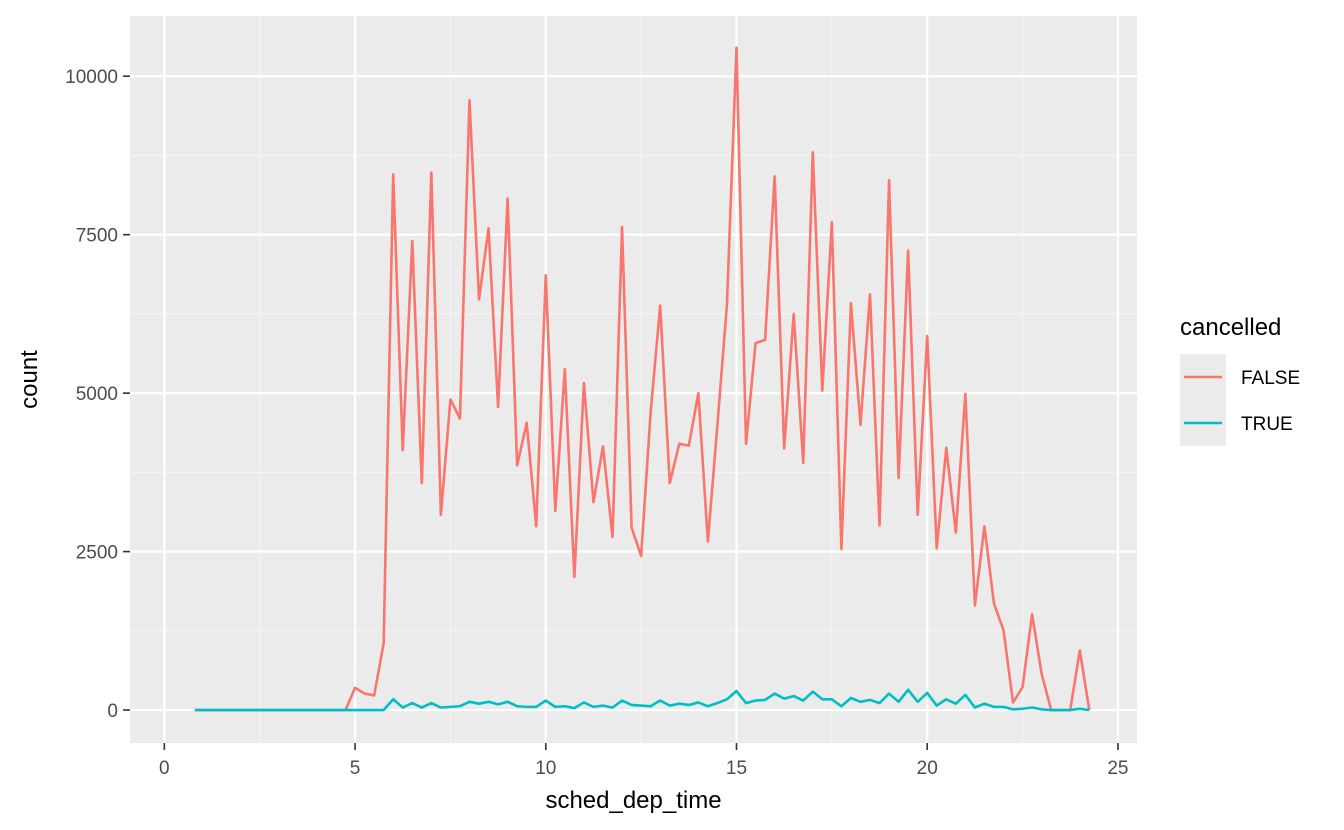 This screenshot has height=830, width=1344. I want to click on y-axis-title: count, so click(29, 379).